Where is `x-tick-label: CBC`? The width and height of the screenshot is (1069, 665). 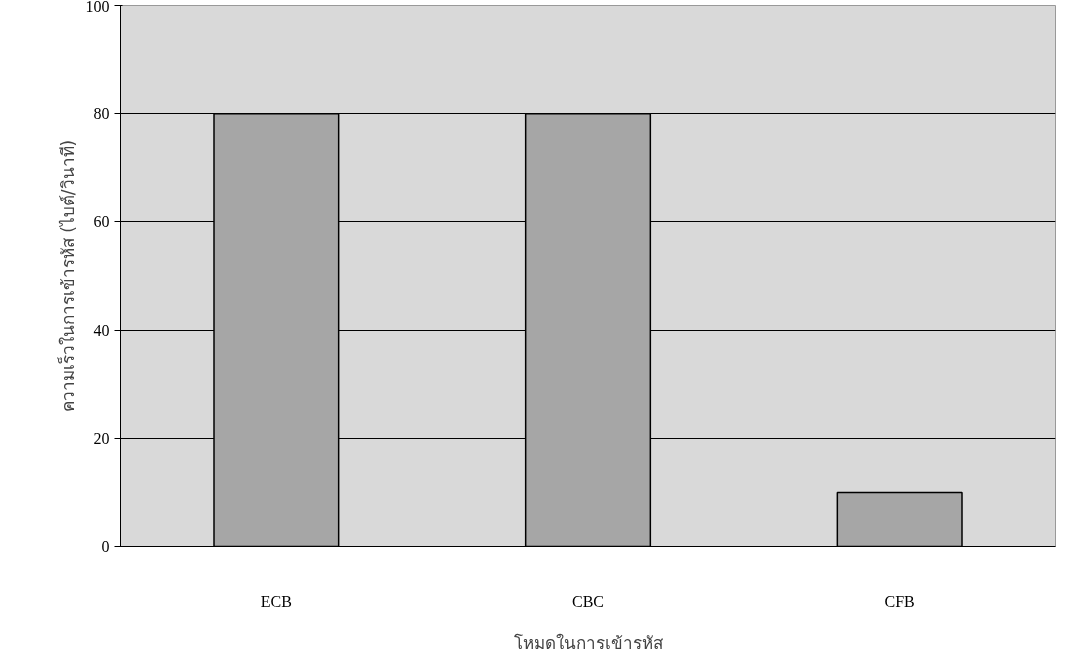 x-tick-label: CBC is located at coordinates (588, 601).